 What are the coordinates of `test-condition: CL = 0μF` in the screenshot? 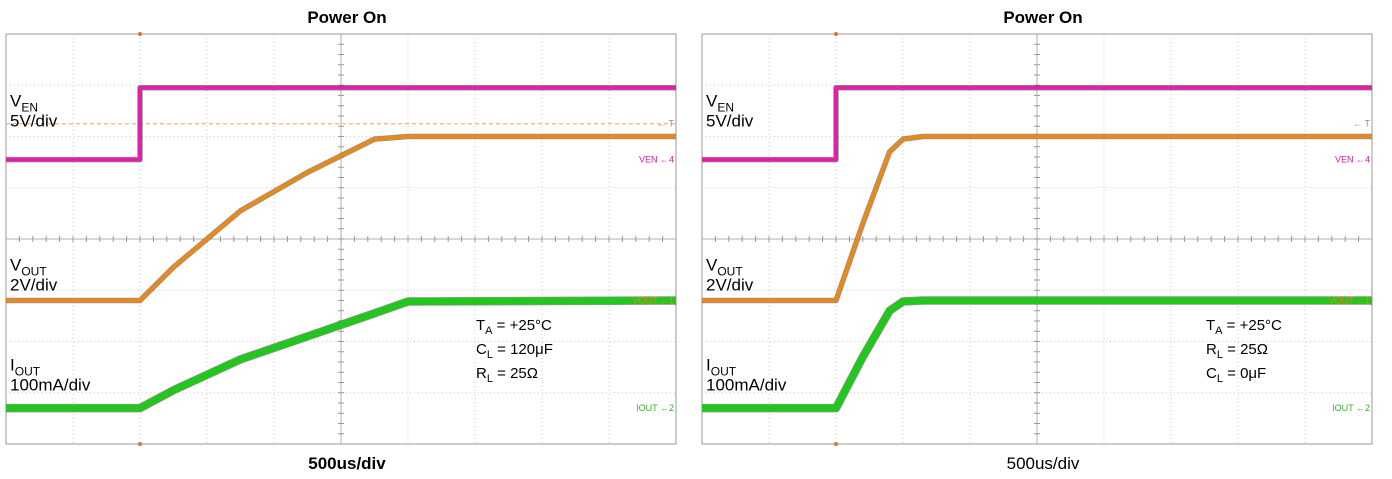 It's located at (1236, 375).